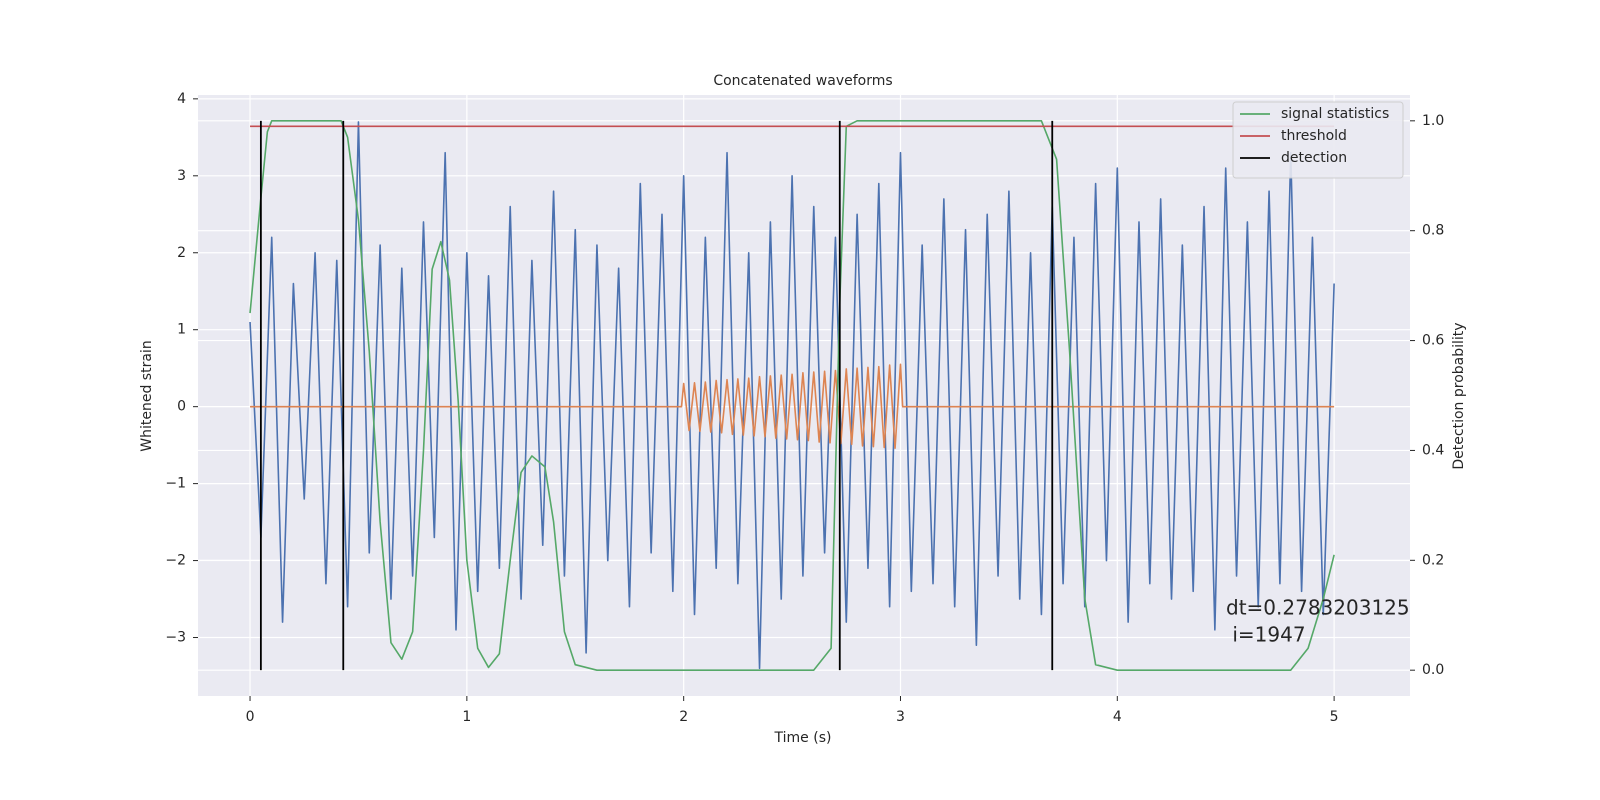 The image size is (1600, 800). I want to click on x-tick-label: 1, so click(466, 717).